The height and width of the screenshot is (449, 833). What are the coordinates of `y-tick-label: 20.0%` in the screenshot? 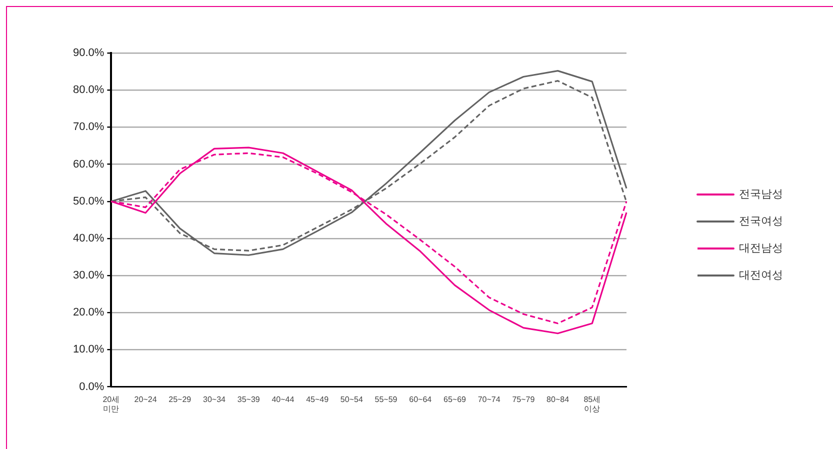 It's located at (88, 312).